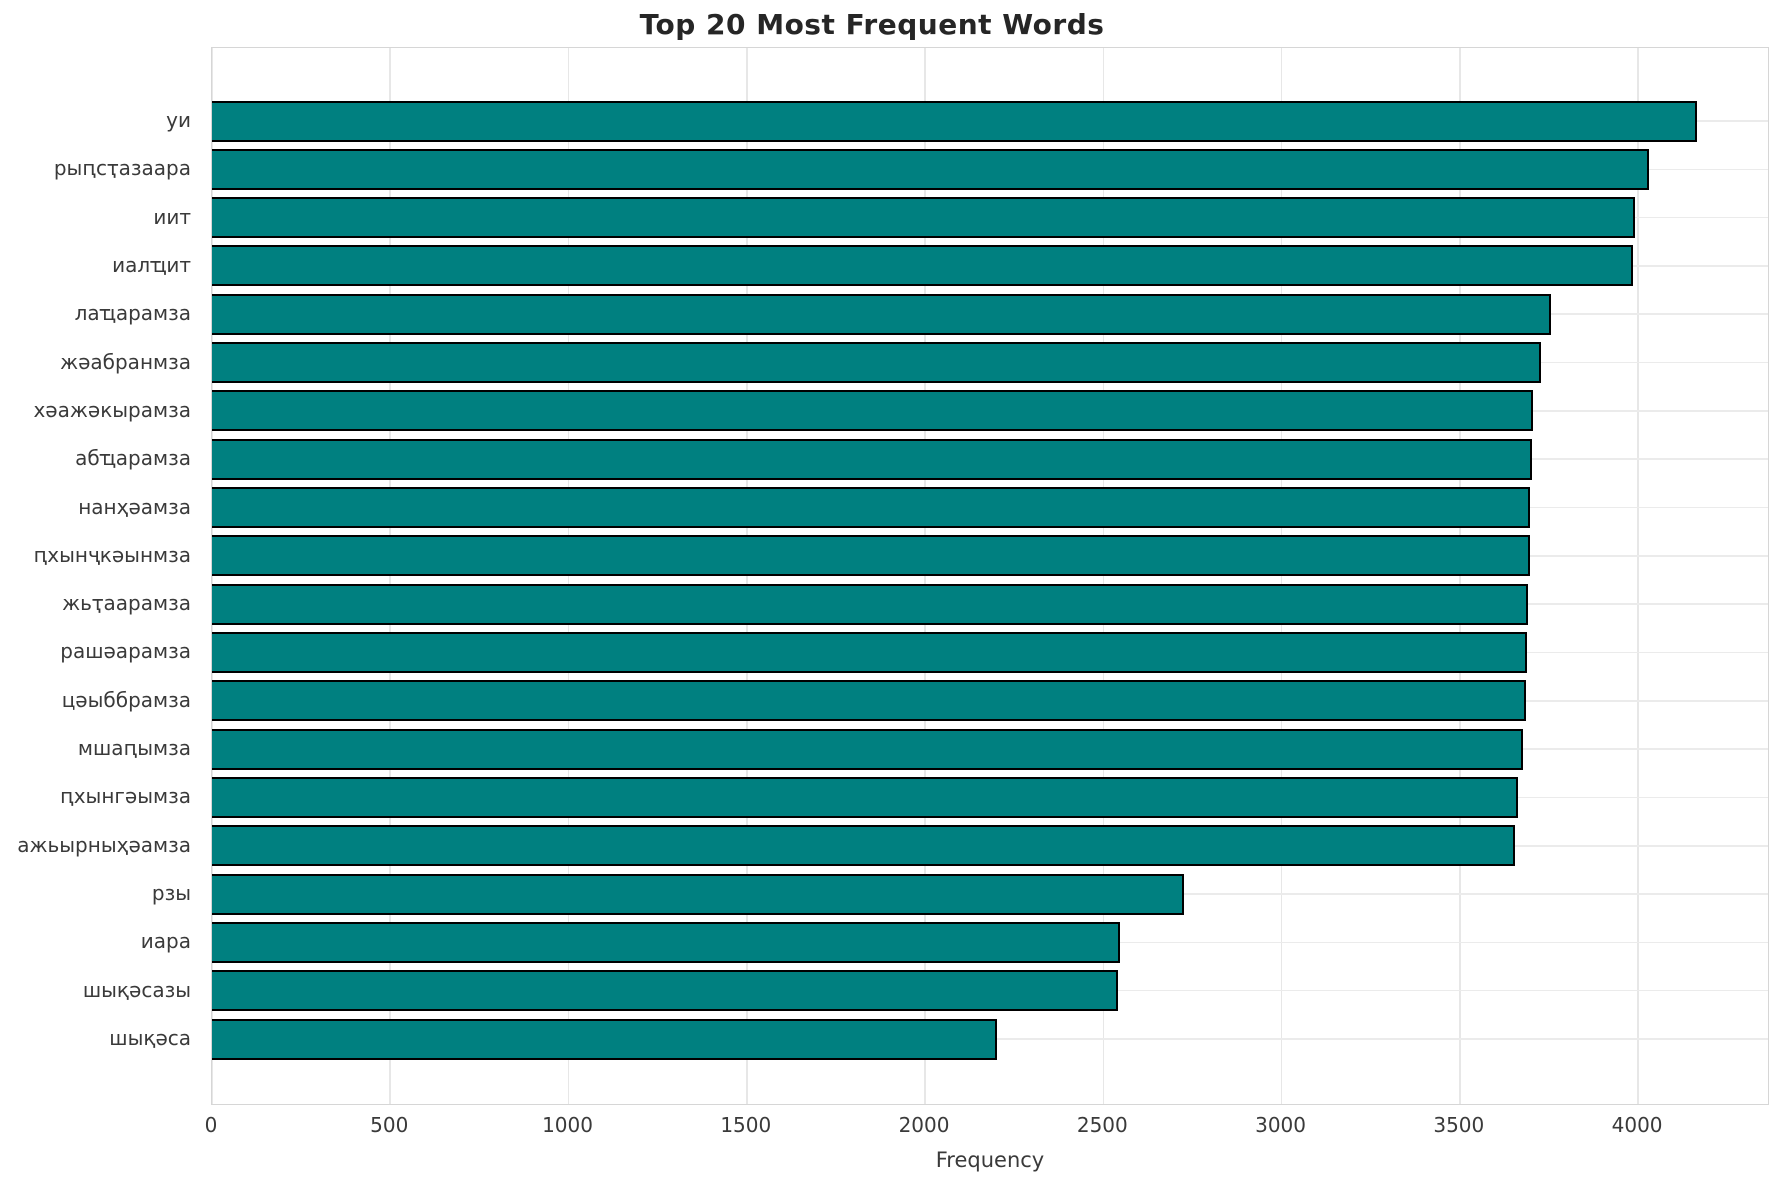 Image resolution: width=1784 pixels, height=1185 pixels. What do you see at coordinates (126, 699) in the screenshot?
I see `y-tick-label: цәыббрамза` at bounding box center [126, 699].